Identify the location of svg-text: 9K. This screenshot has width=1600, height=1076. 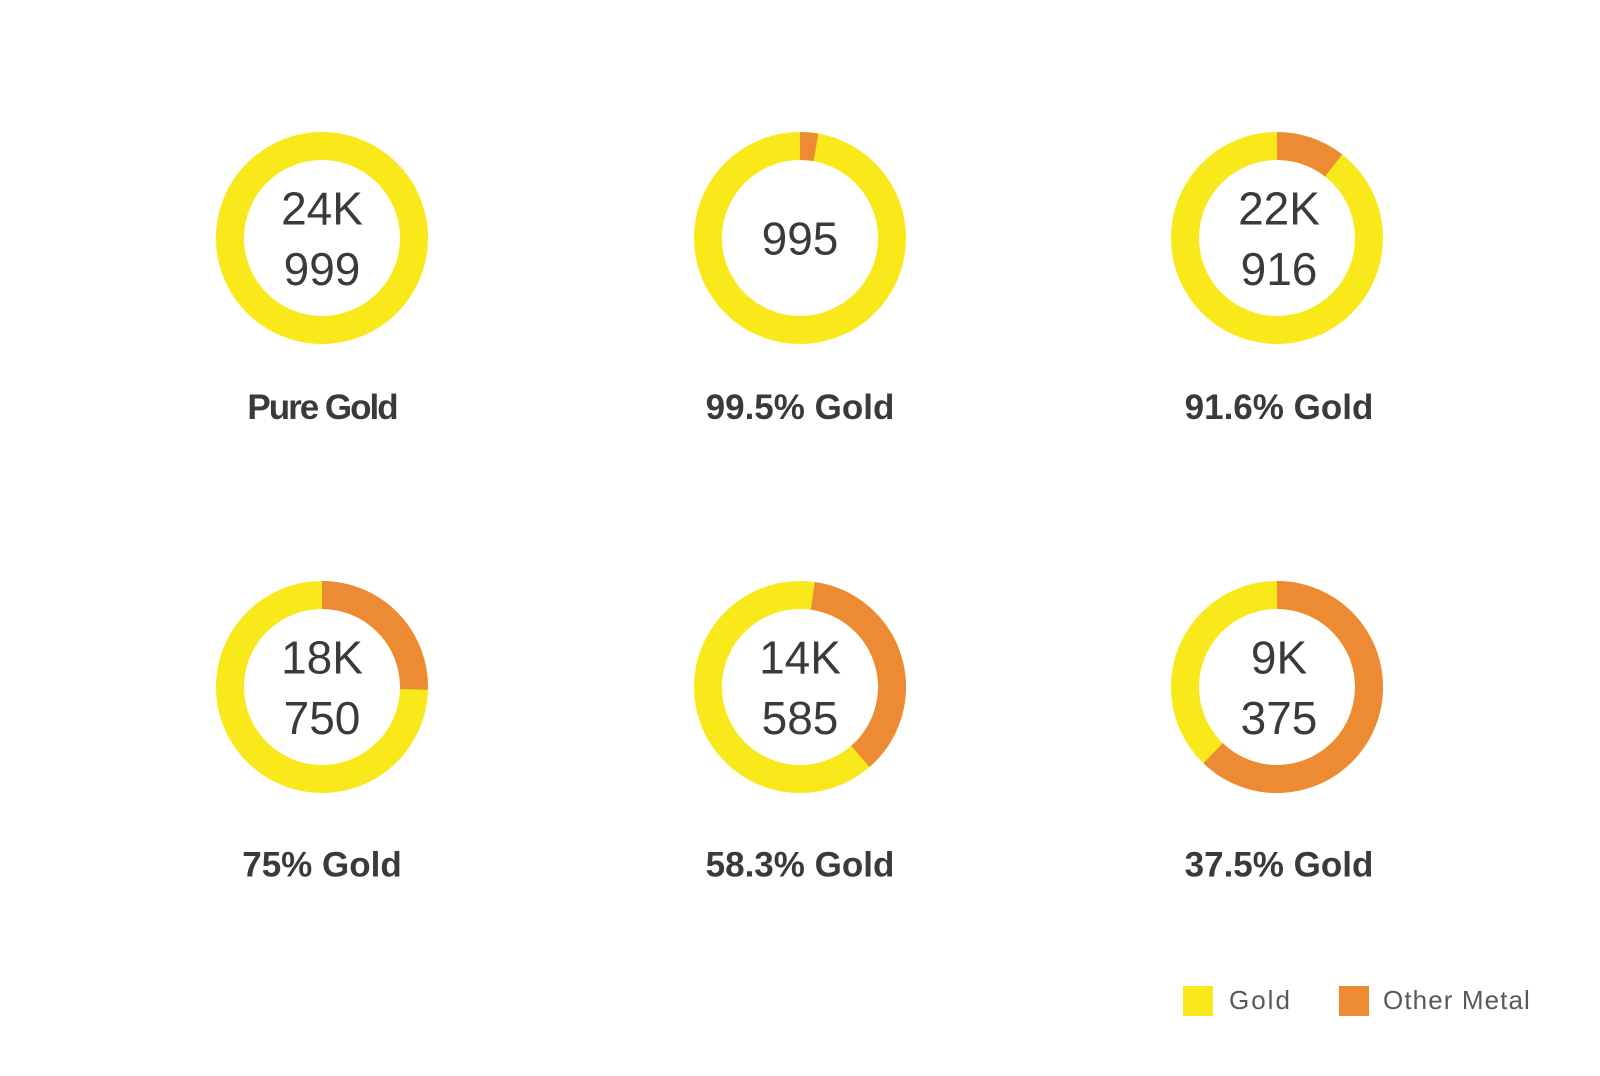
(1279, 658).